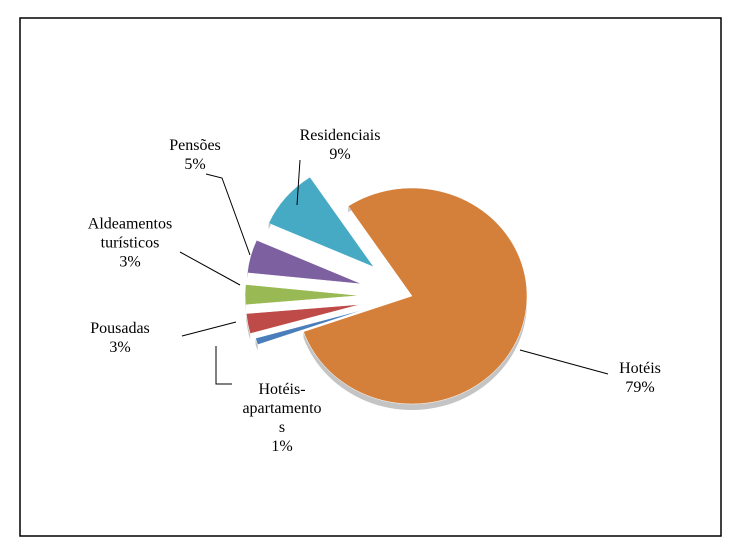 Image resolution: width=741 pixels, height=552 pixels. I want to click on value-label: 9%, so click(340, 154).